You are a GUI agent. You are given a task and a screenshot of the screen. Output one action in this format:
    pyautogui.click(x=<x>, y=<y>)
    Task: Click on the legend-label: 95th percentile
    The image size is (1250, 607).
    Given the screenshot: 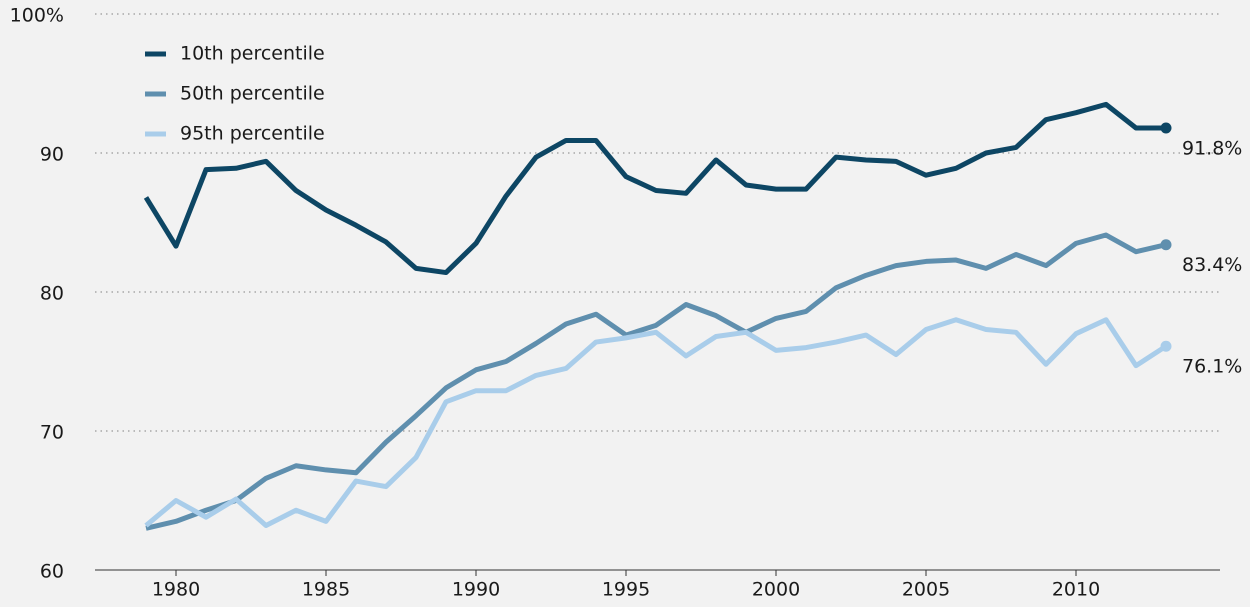 What is the action you would take?
    pyautogui.click(x=252, y=134)
    